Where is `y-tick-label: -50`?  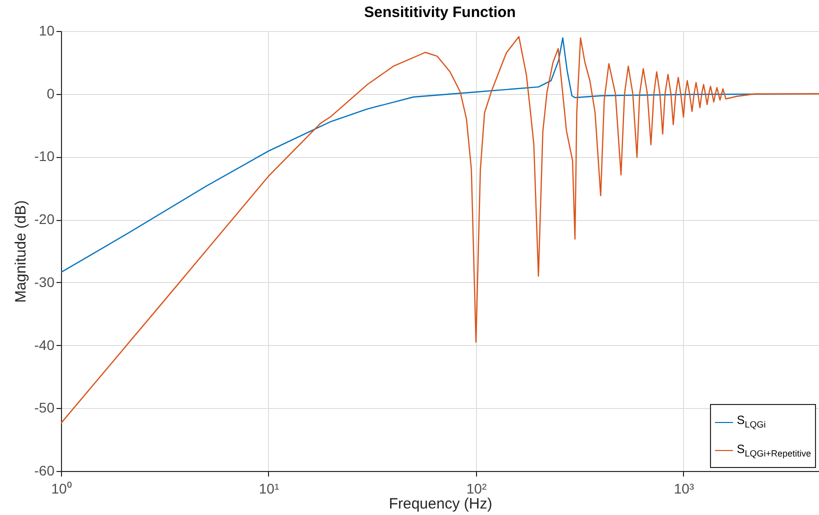 y-tick-label: -50 is located at coordinates (44, 408).